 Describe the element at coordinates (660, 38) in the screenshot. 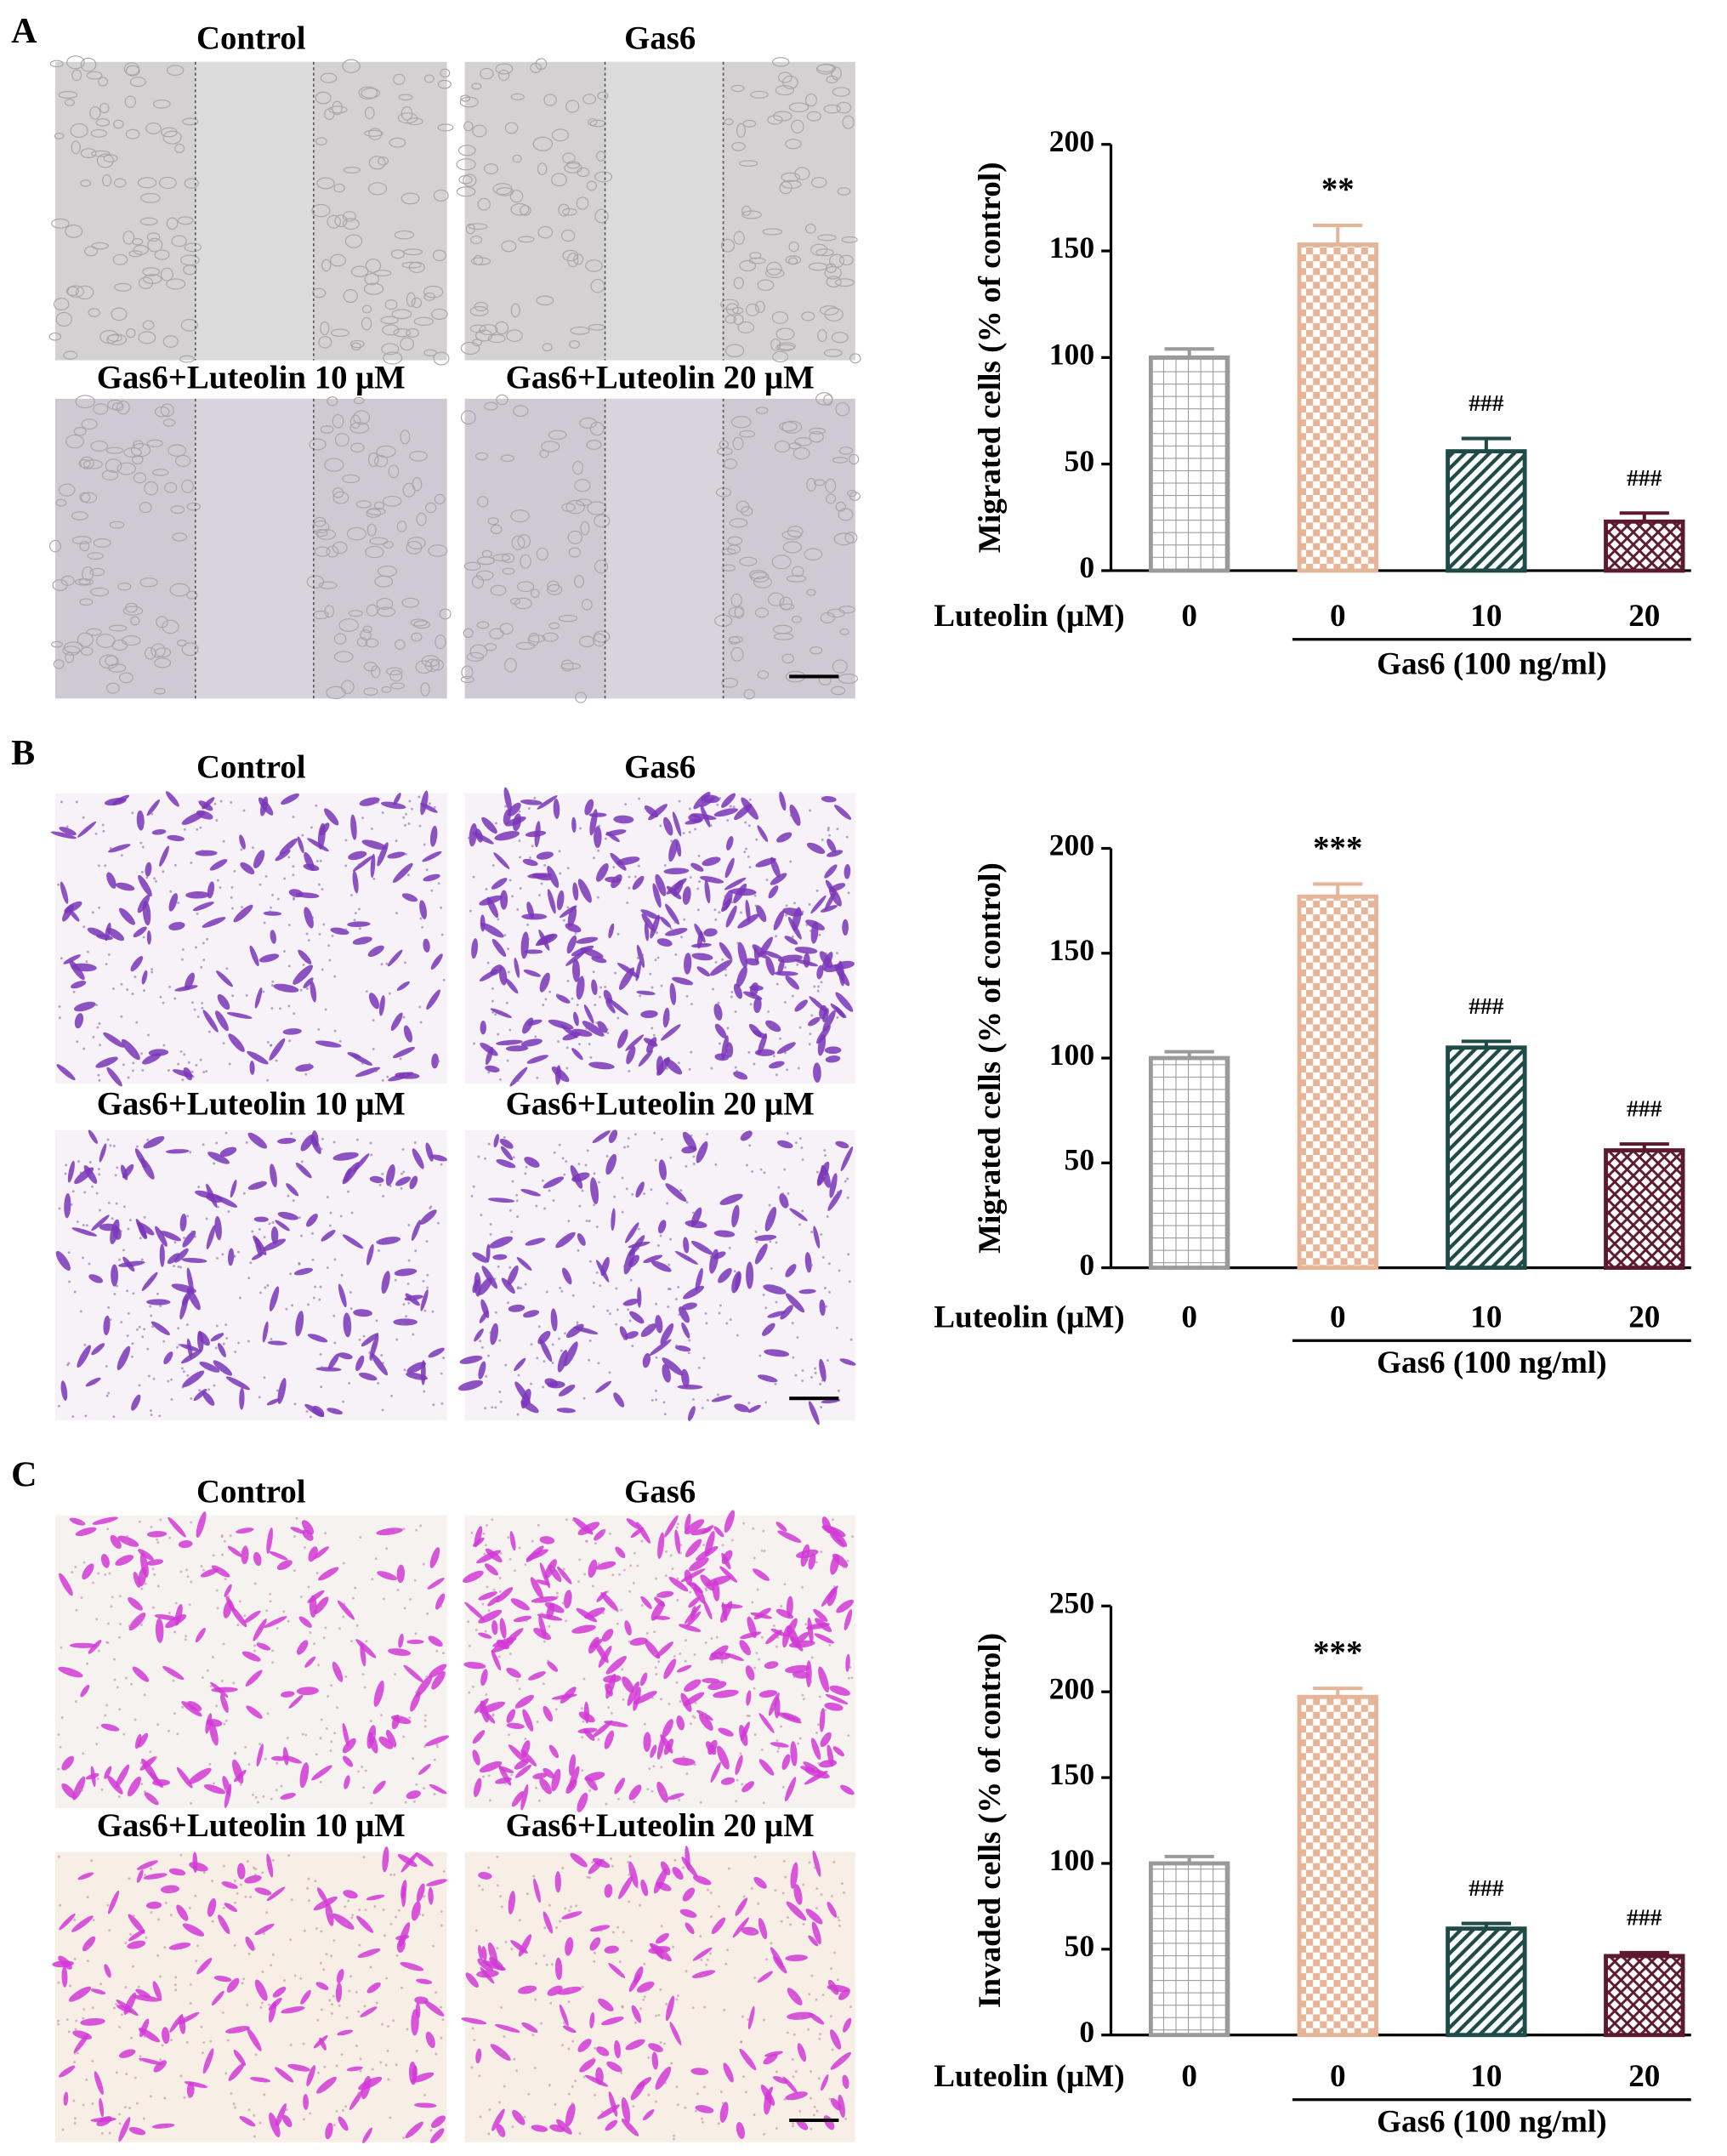

I see `image-title: Gas6` at that location.